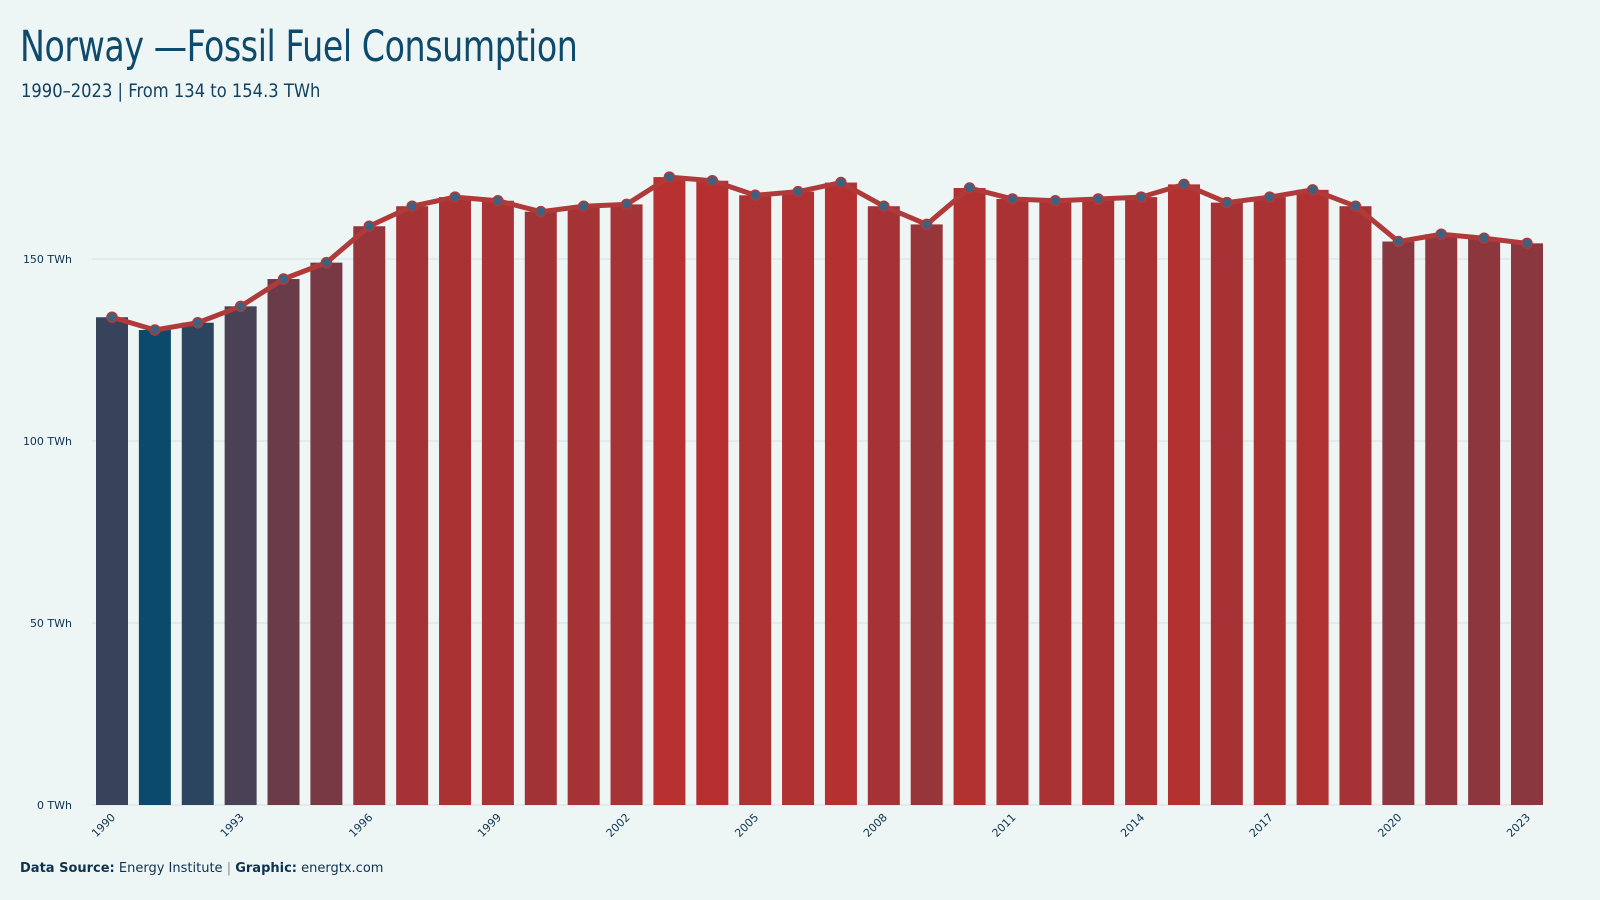 Image resolution: width=1600 pixels, height=900 pixels. Describe the element at coordinates (1141, 197) in the screenshot. I see `marker-2014` at that location.